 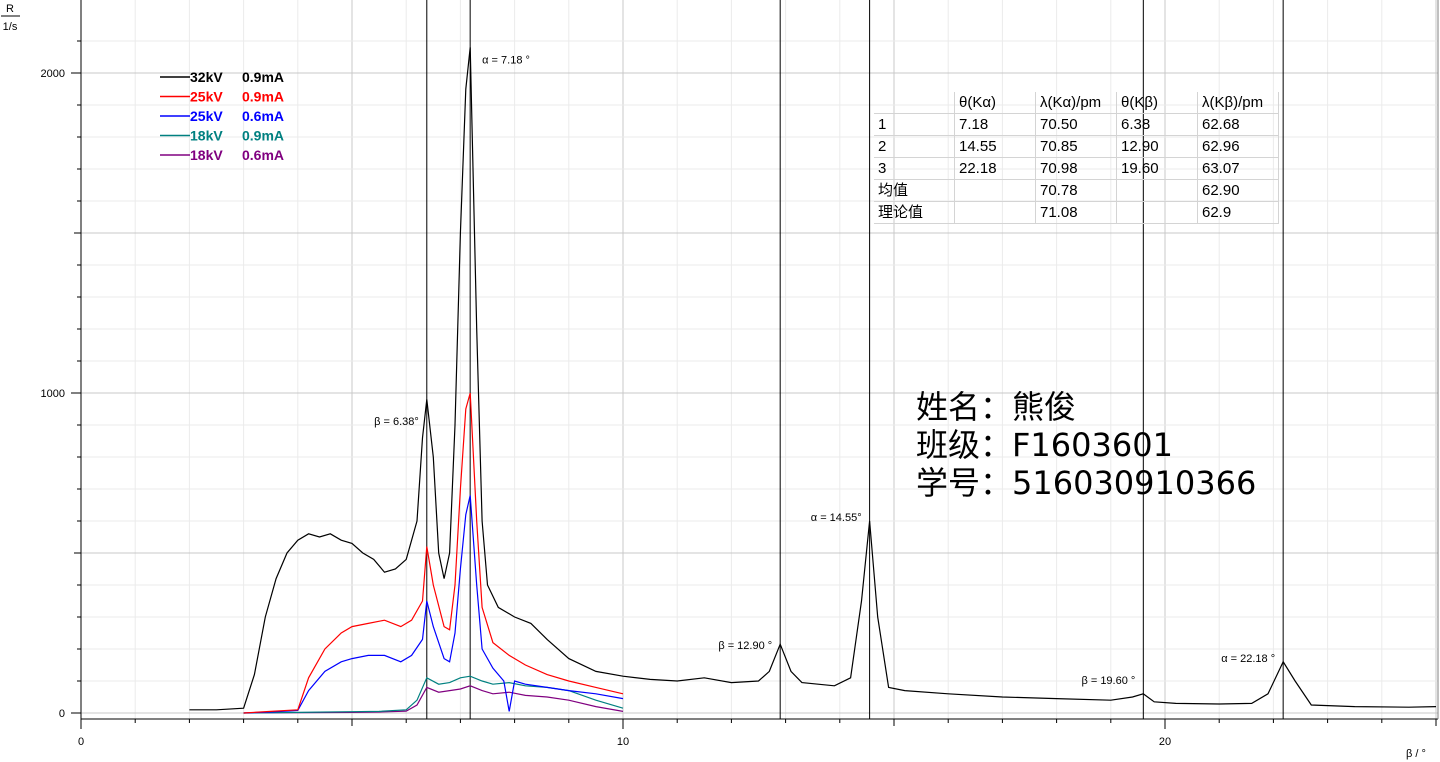 What do you see at coordinates (995, 146) in the screenshot?
I see `table-cell: 14.55` at bounding box center [995, 146].